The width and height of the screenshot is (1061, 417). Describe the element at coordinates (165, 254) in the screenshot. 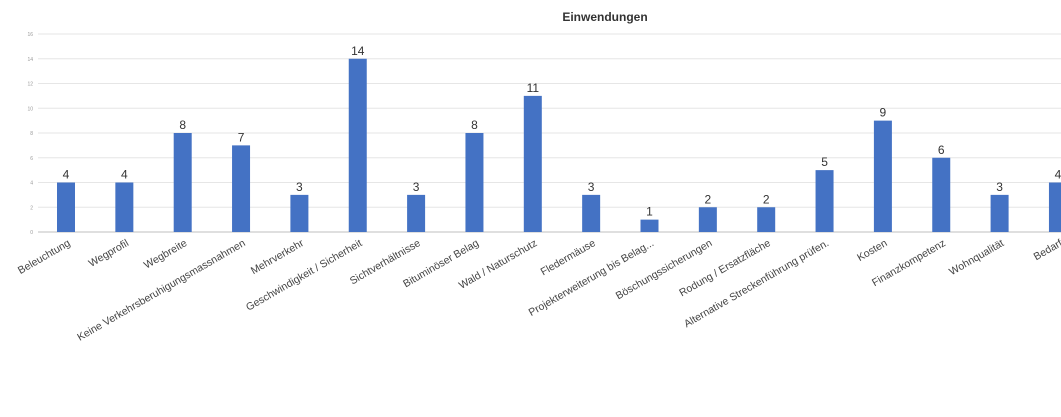

I see `category-label: Wegbreite` at that location.